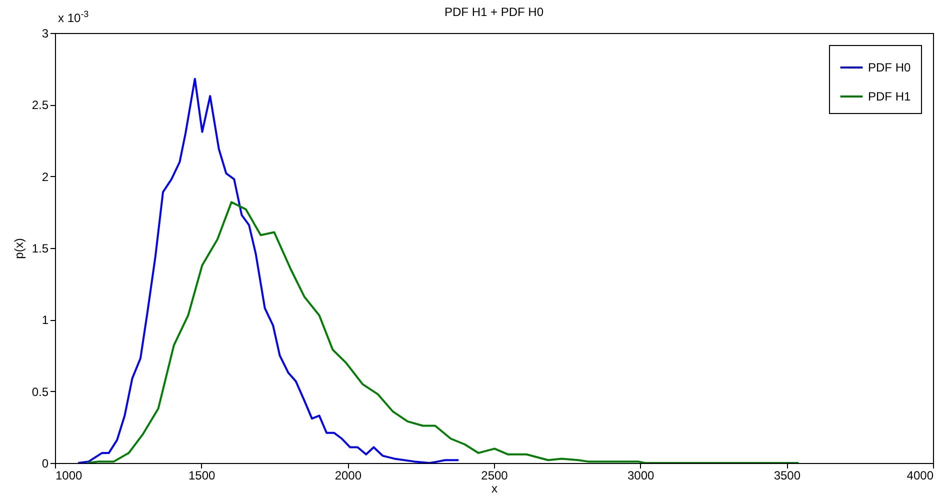  I want to click on x-tick-label: 2500, so click(494, 475).